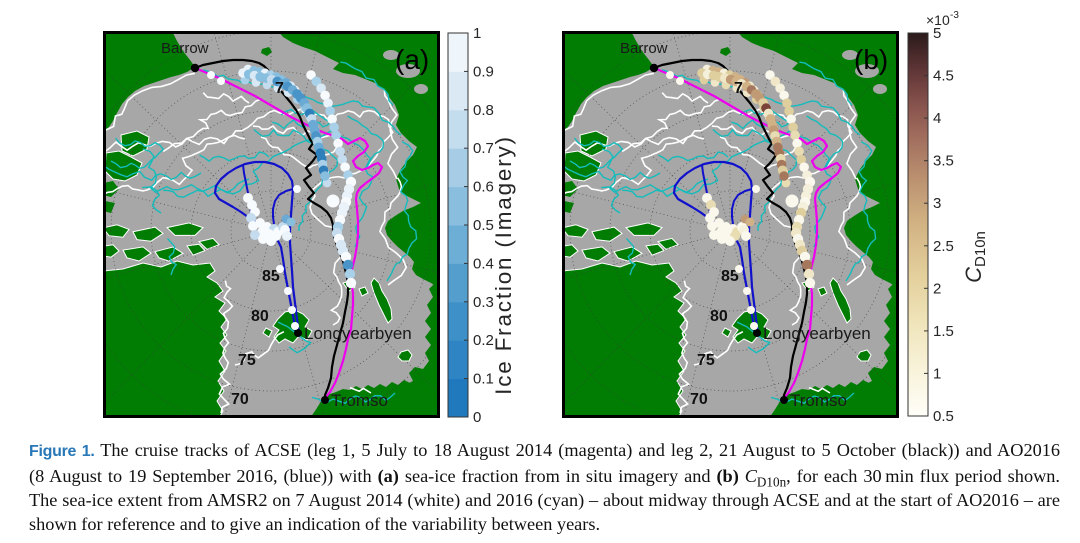 The width and height of the screenshot is (1080, 543). I want to click on svg-text: (a), so click(412, 59).